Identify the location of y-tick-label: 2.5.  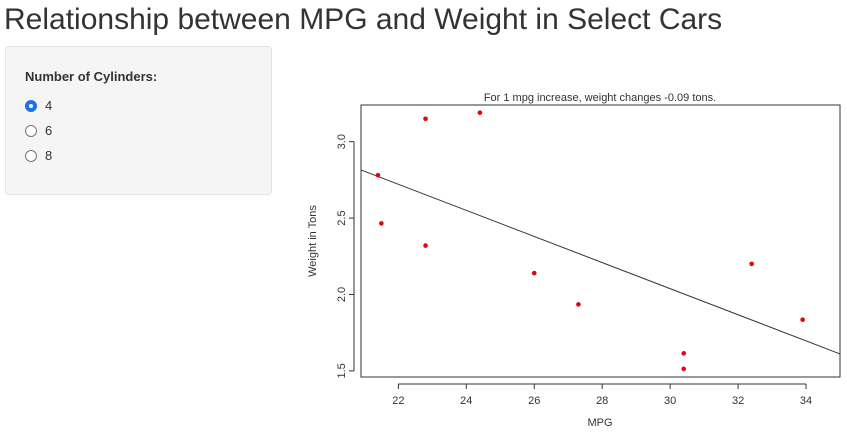
(342, 217).